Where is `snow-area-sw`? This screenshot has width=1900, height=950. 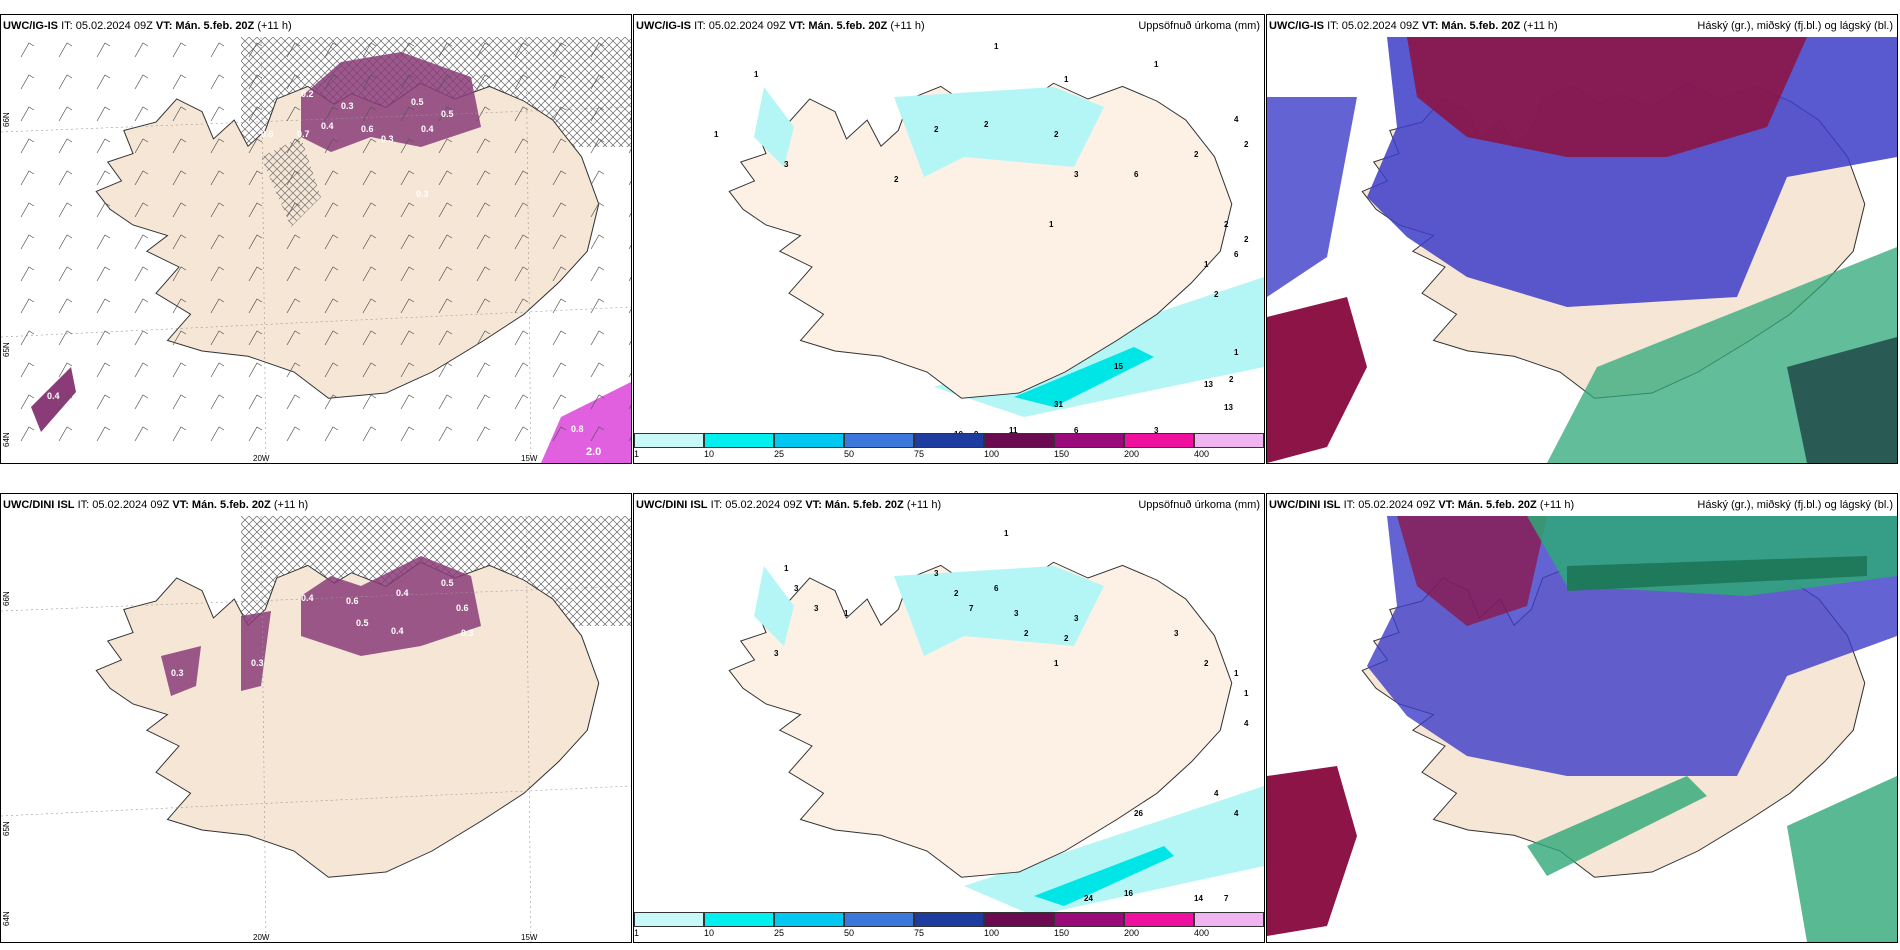 snow-area-sw is located at coordinates (586, 422).